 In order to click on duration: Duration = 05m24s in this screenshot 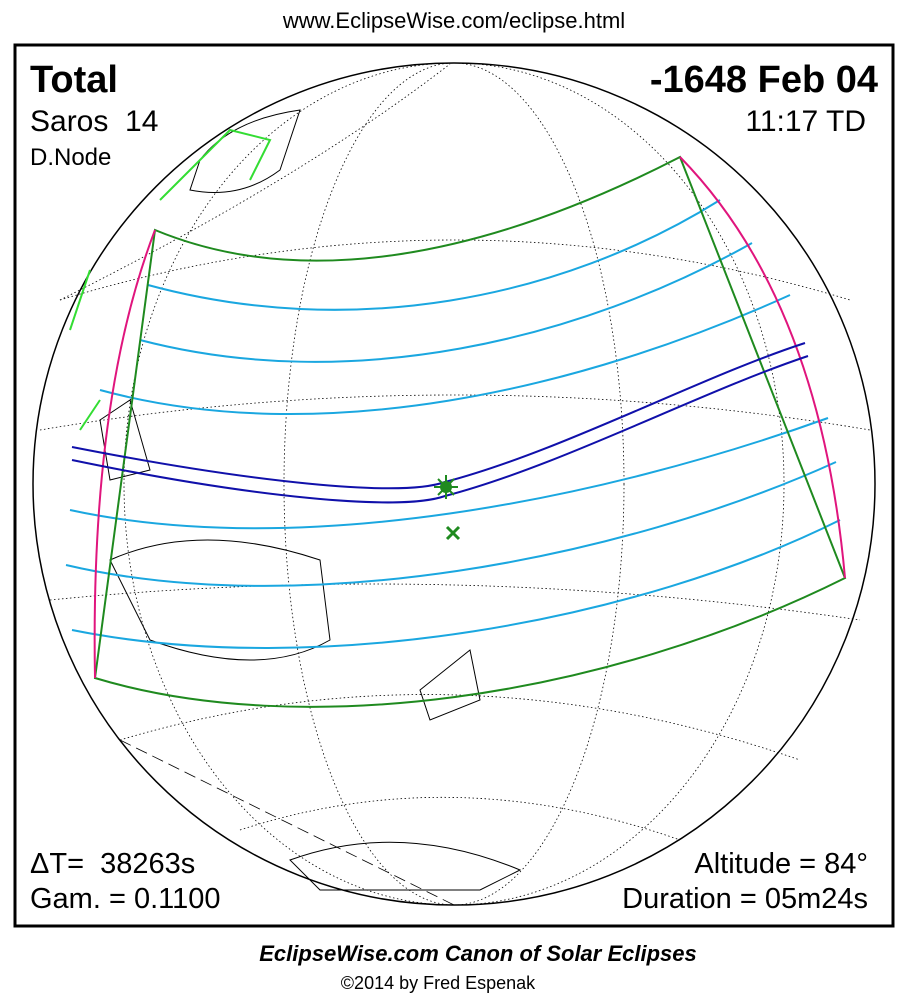, I will do `click(745, 899)`.